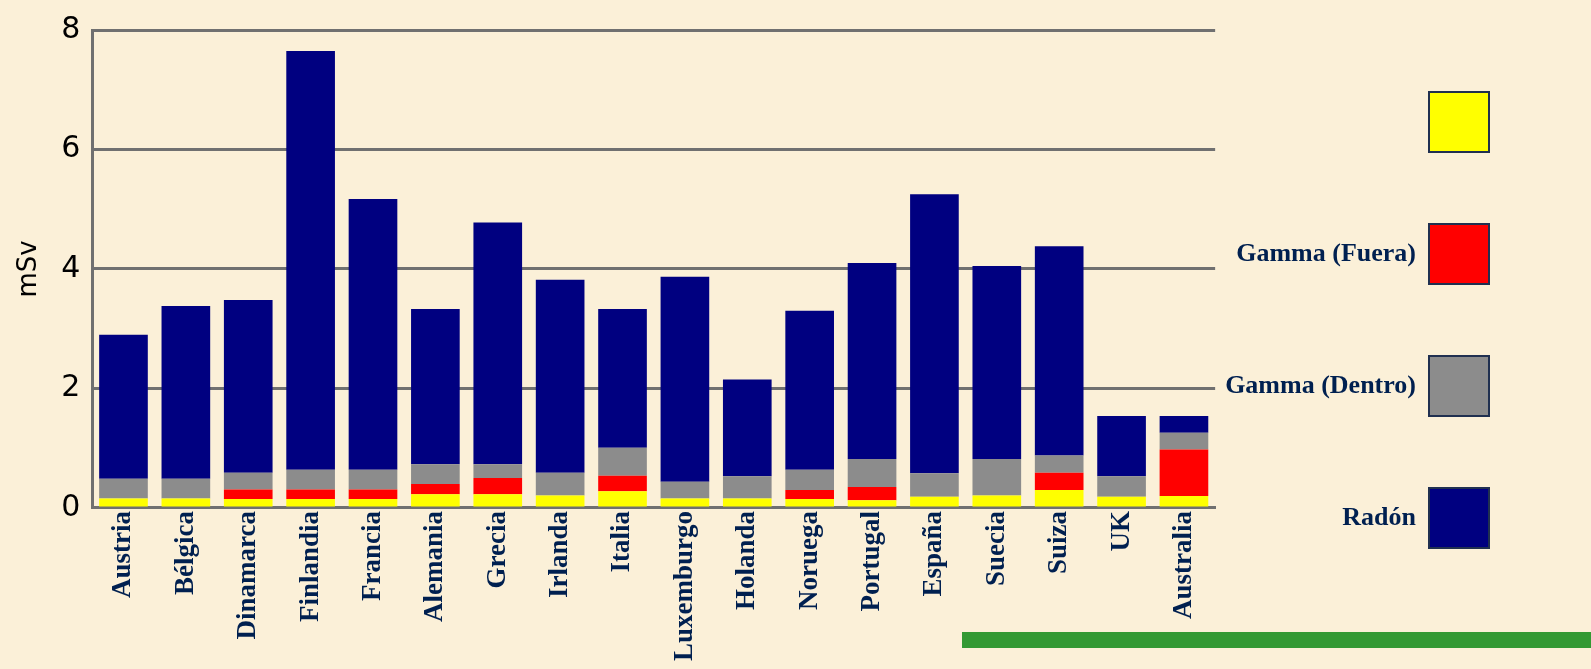 This screenshot has height=669, width=1591. What do you see at coordinates (370, 555) in the screenshot?
I see `x-tick-label: Francia` at bounding box center [370, 555].